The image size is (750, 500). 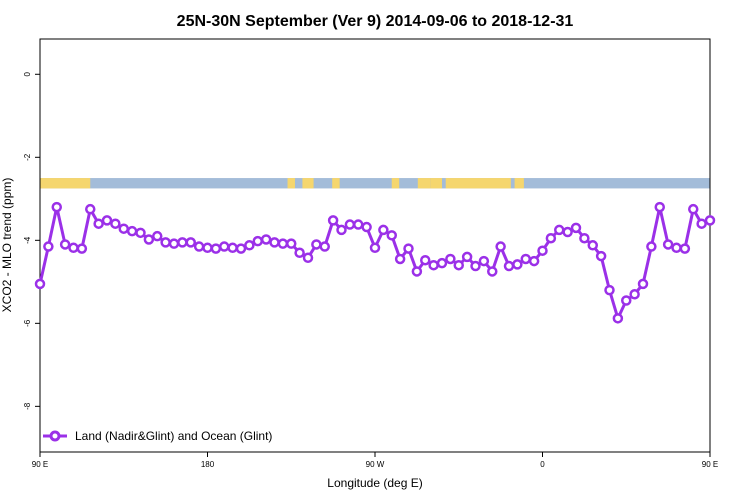 What do you see at coordinates (710, 464) in the screenshot?
I see `x-tick-label: 90 E` at bounding box center [710, 464].